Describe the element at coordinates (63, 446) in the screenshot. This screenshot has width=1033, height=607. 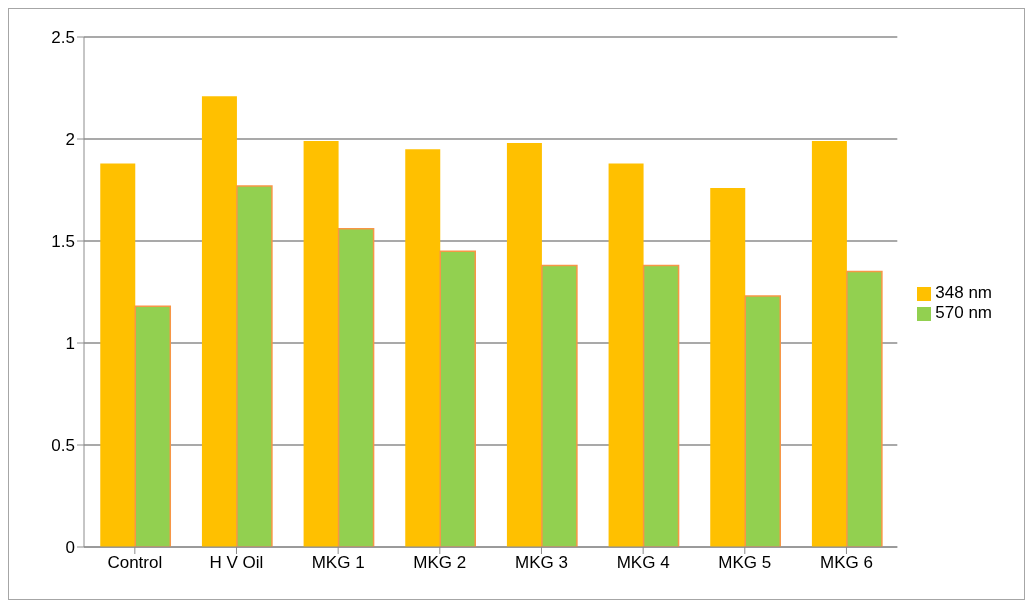
I see `y-tick-label: 0.5` at that location.